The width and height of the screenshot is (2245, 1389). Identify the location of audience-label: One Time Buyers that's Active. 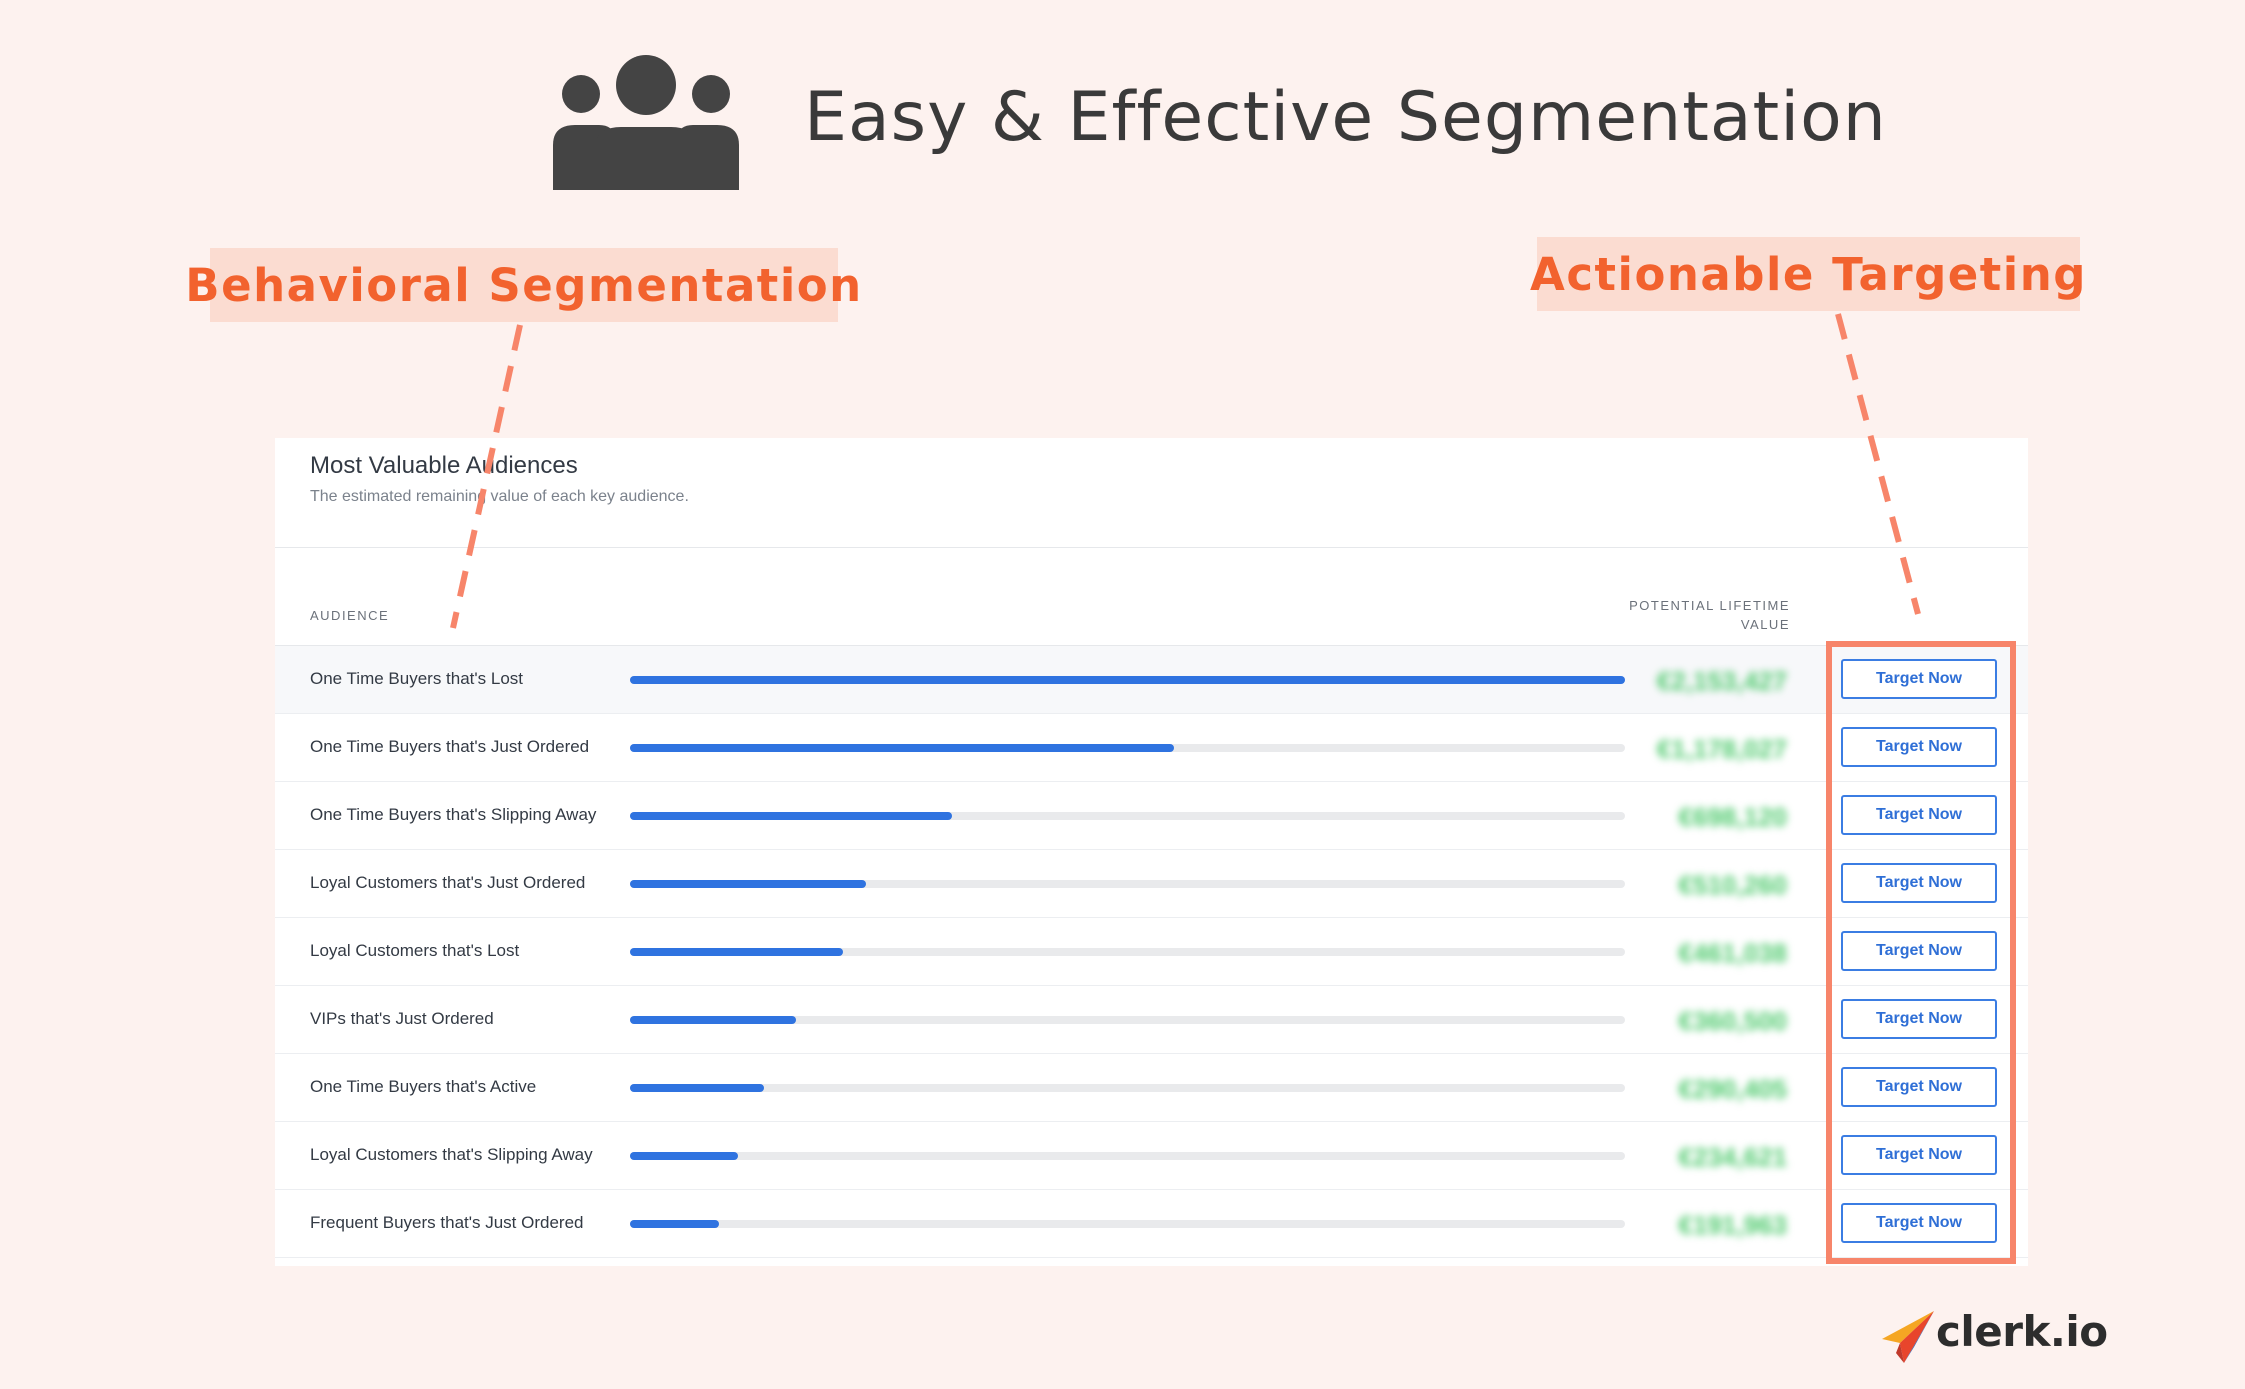
(423, 1086).